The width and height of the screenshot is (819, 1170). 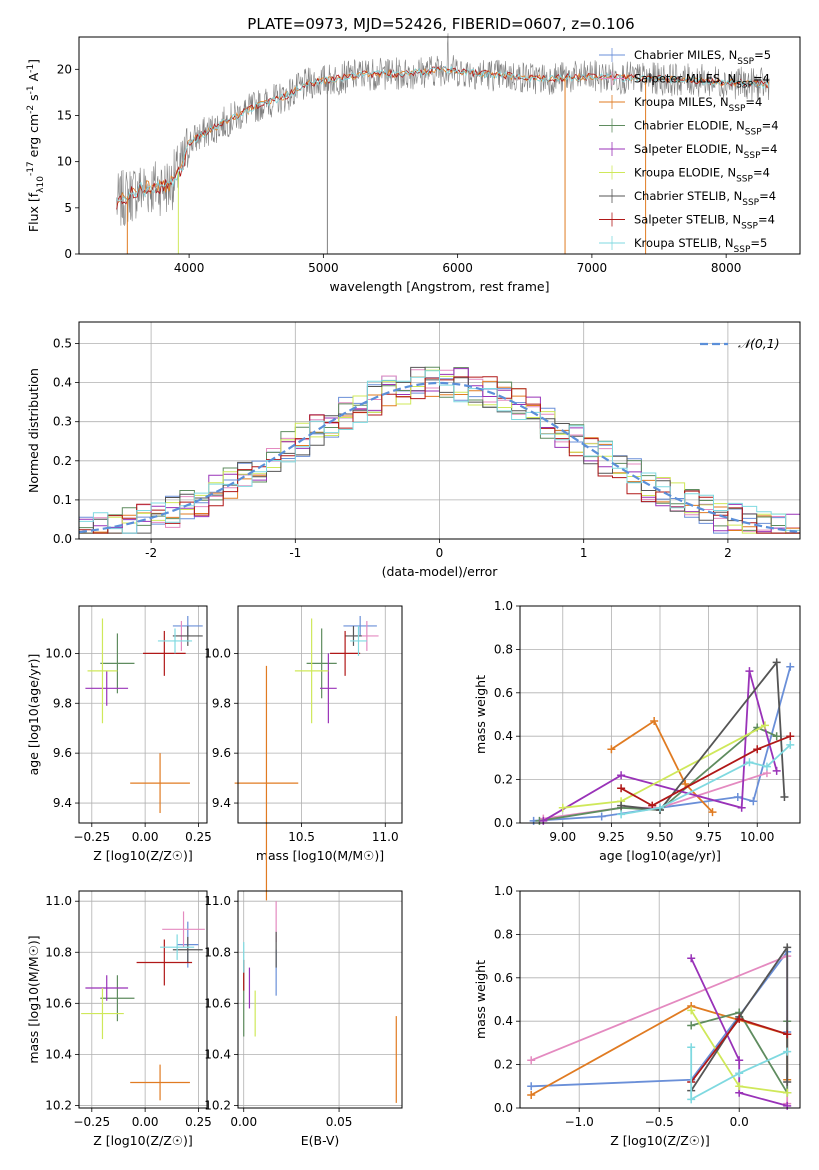 I want to click on y-tick-label: 10.6, so click(x=217, y=1003).